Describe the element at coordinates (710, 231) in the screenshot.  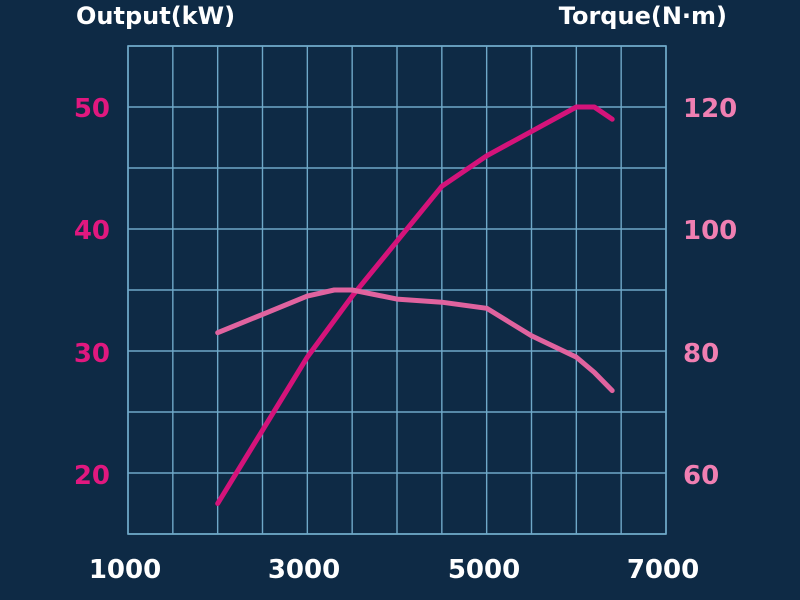
I see `y-right-tick-label: 100` at that location.